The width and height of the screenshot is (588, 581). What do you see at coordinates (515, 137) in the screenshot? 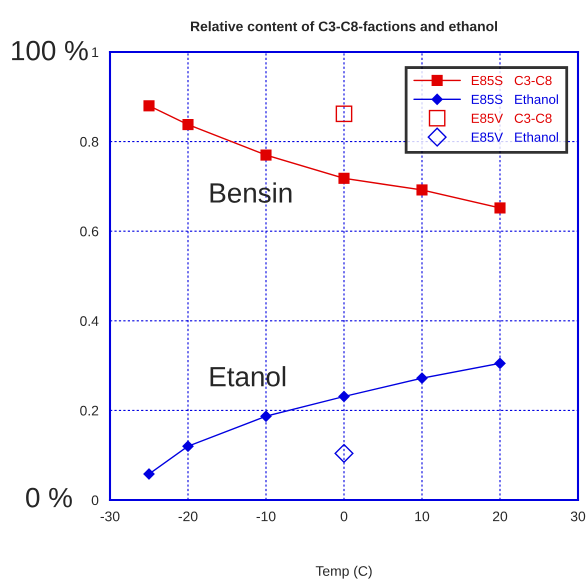
I see `legend-label: E85V Ethanol` at bounding box center [515, 137].